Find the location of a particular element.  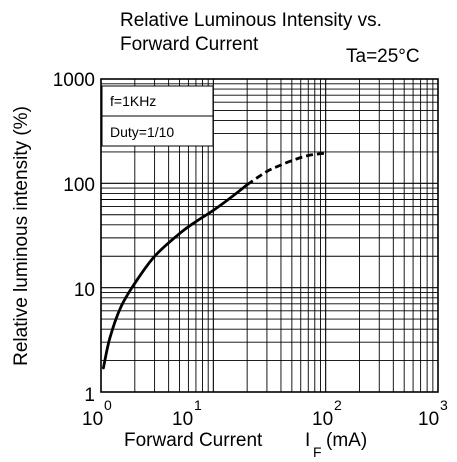

chart-title-line1: Relative Luminous Intensity vs. is located at coordinates (251, 20).